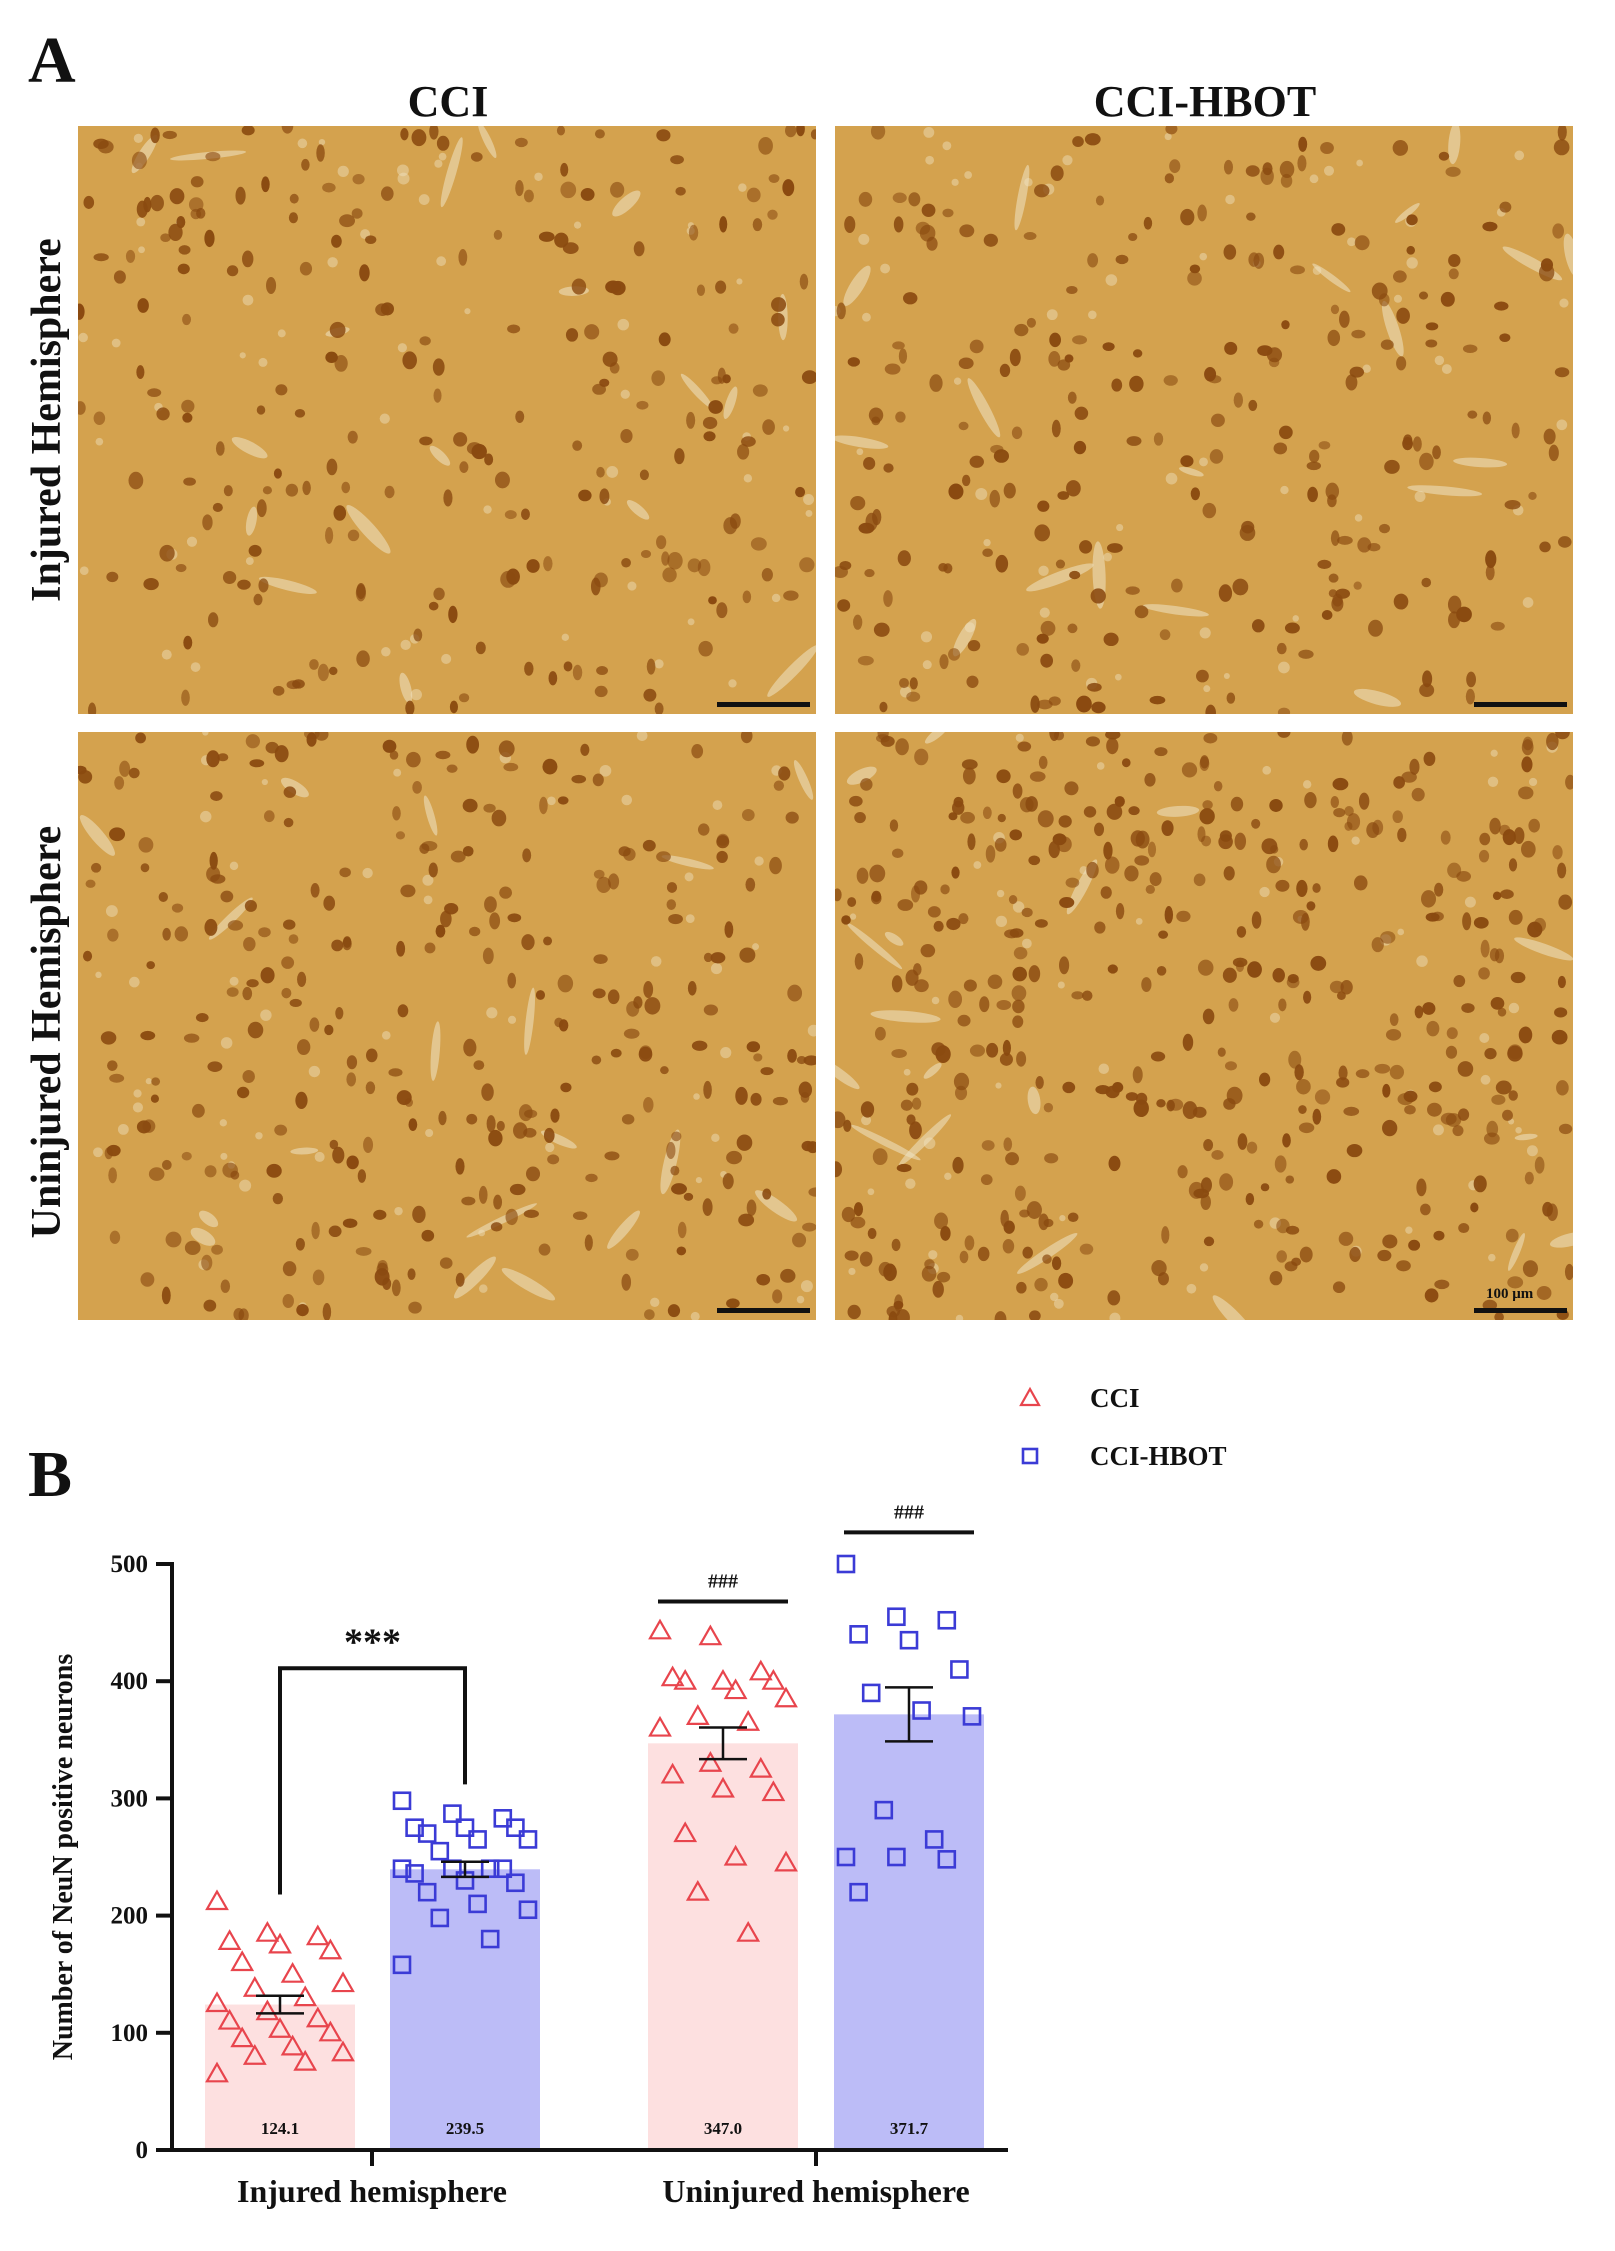  What do you see at coordinates (372, 2191) in the screenshot?
I see `x-category-label: Injured hemisphere` at bounding box center [372, 2191].